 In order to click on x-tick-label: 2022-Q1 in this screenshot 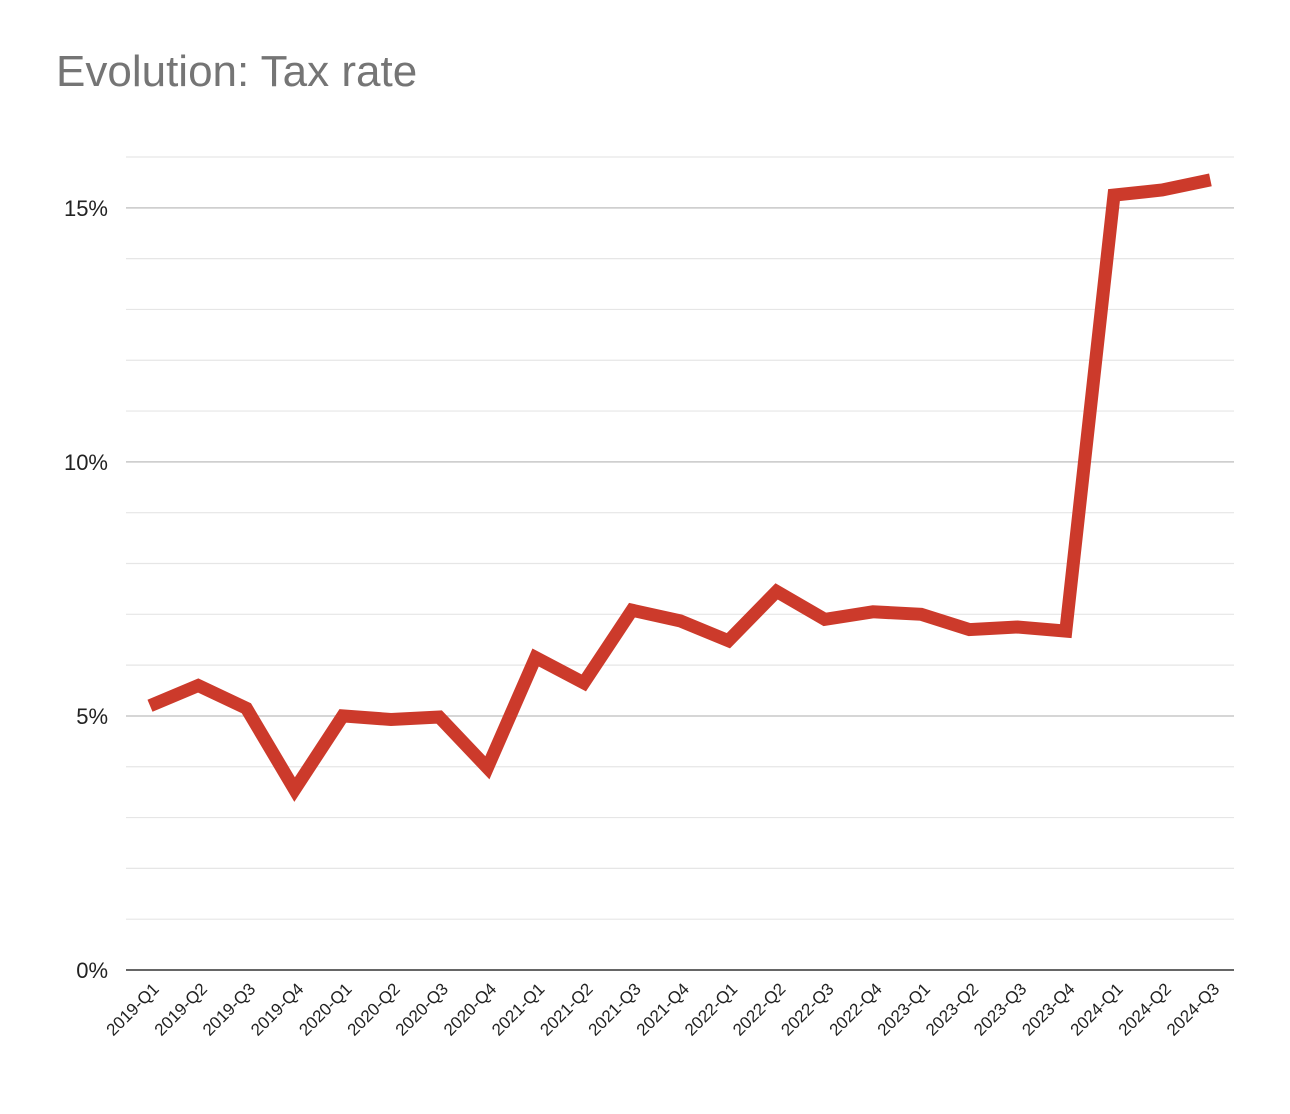, I will do `click(711, 1009)`.